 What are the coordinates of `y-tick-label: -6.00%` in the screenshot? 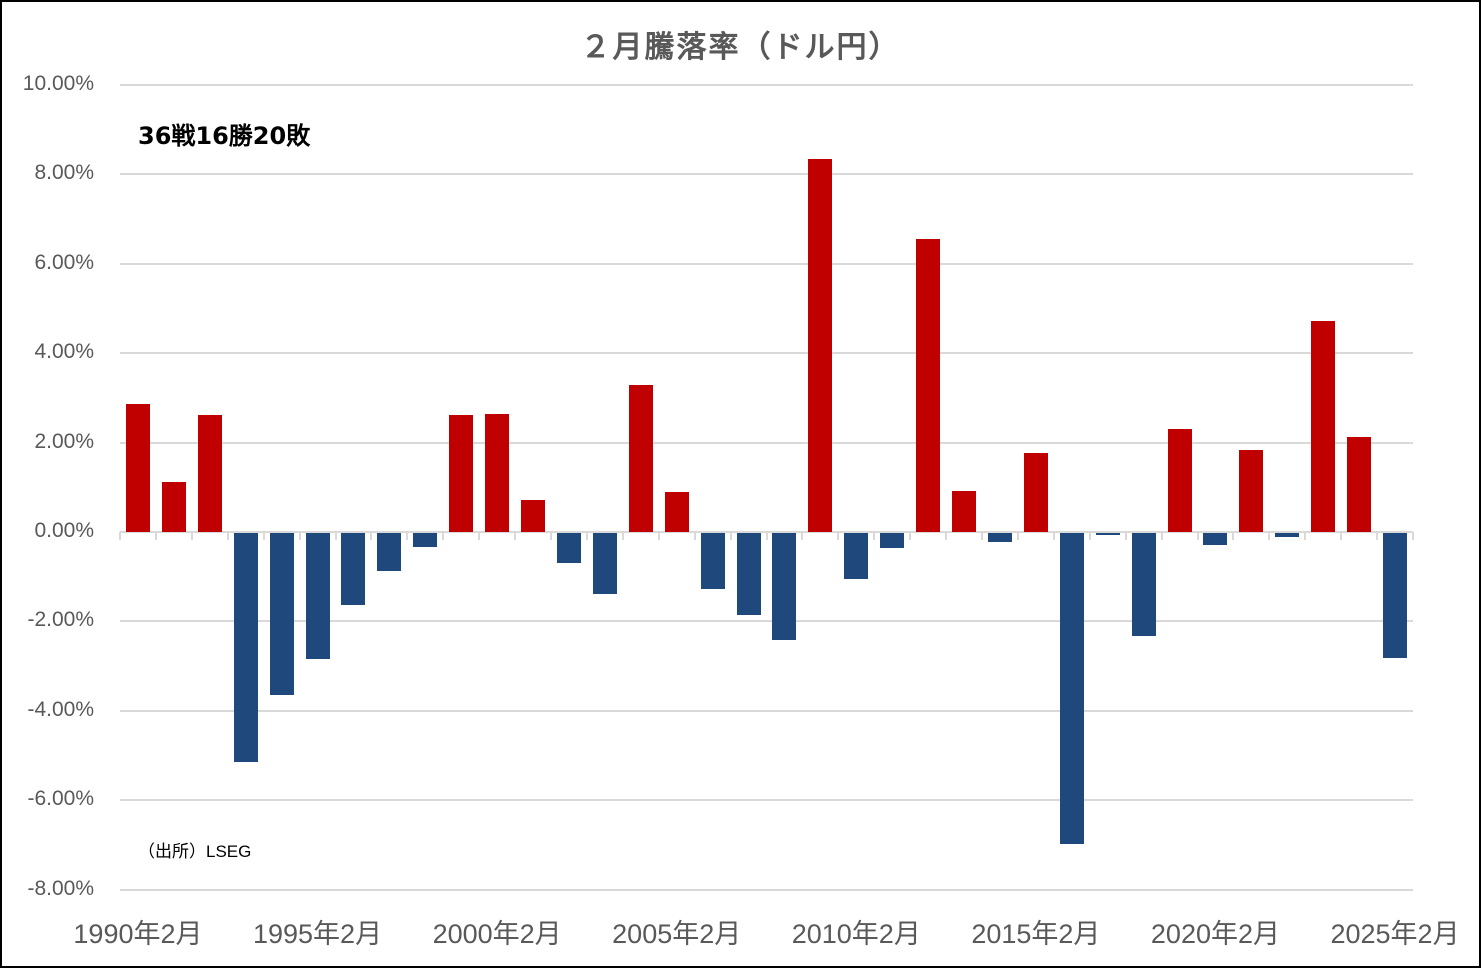 It's located at (60, 799).